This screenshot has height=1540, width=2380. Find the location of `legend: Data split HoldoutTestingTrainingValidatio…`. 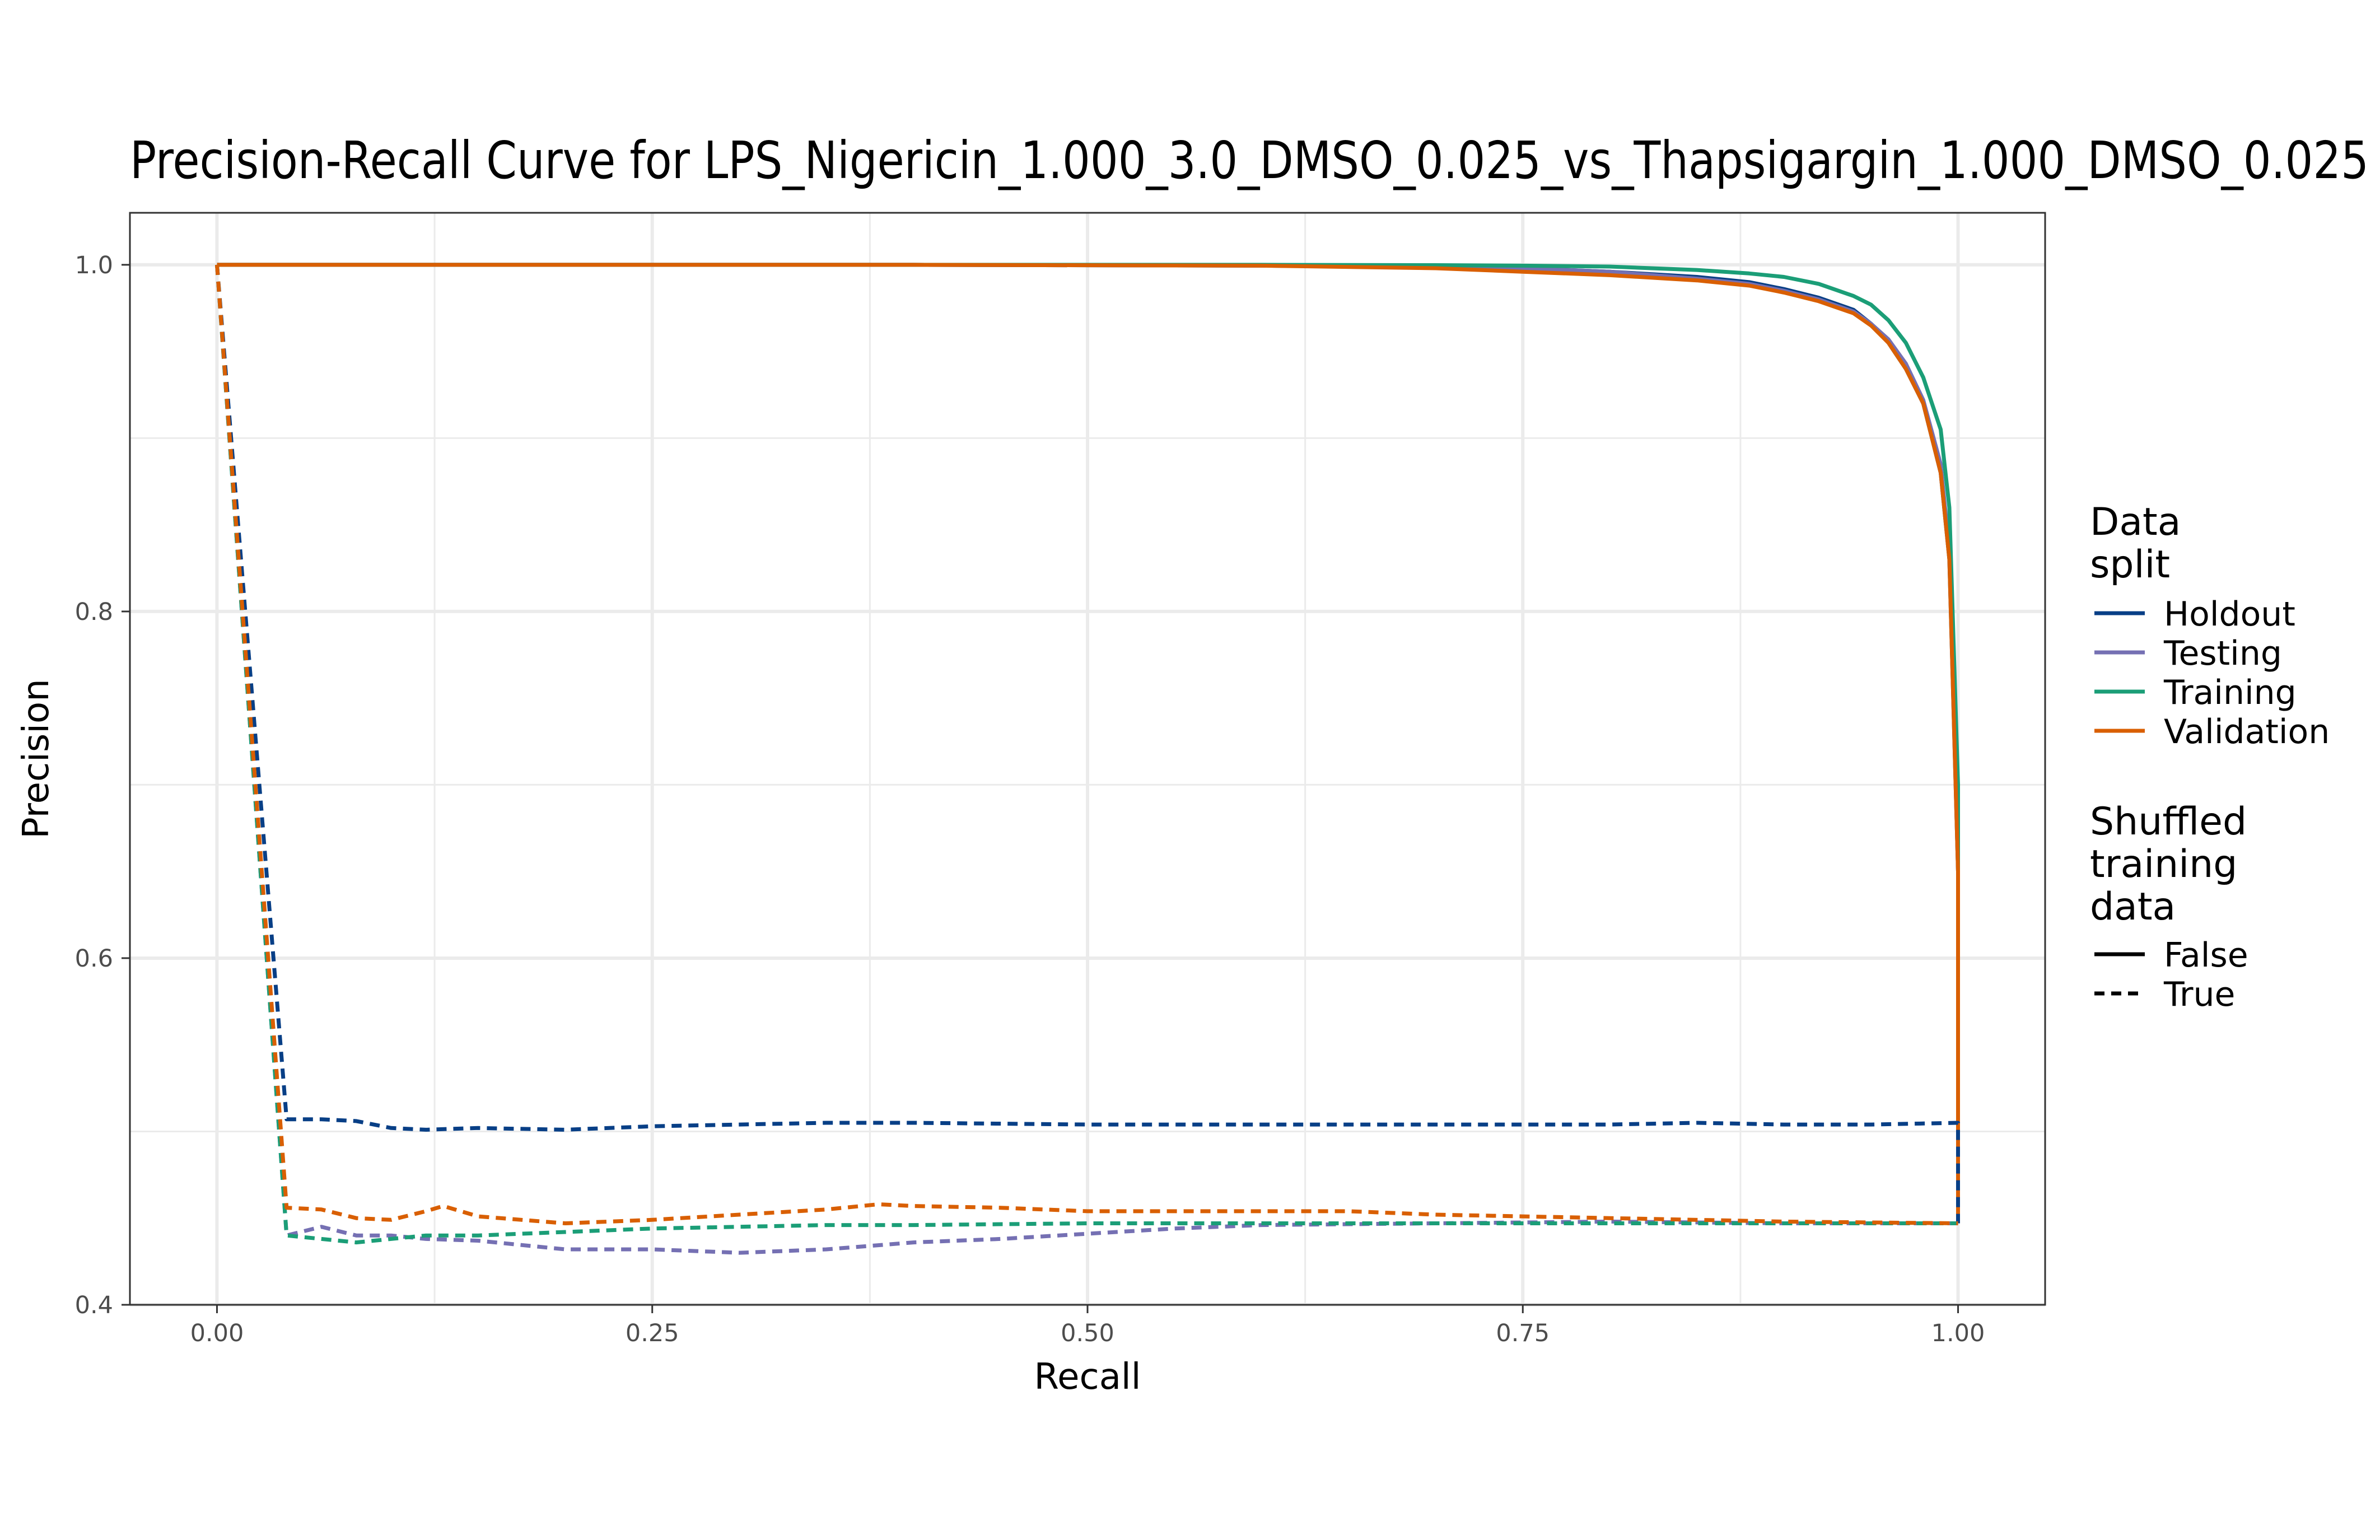

legend: Data split HoldoutTestingTrainingValidatio… is located at coordinates (2210, 757).